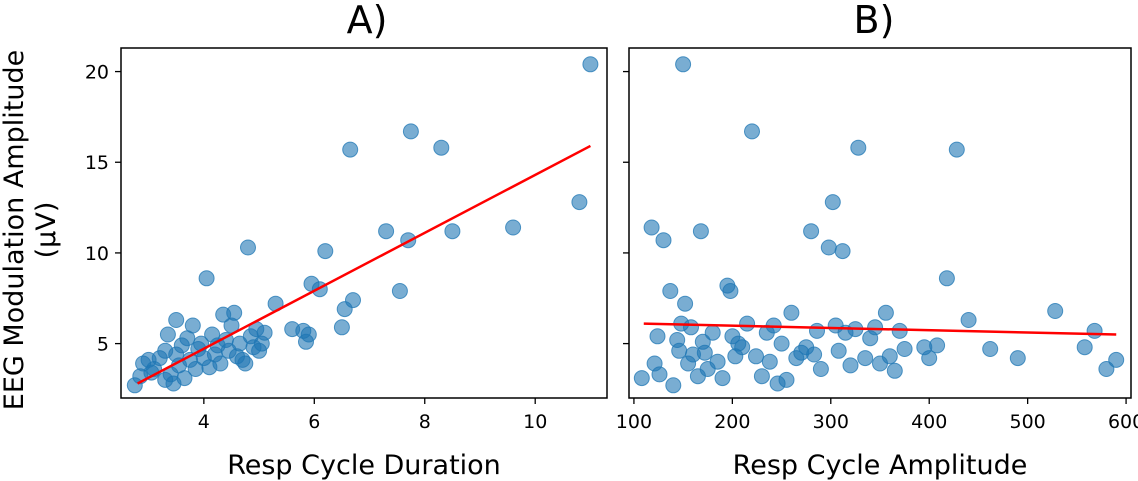 The height and width of the screenshot is (481, 1138). Describe the element at coordinates (97, 254) in the screenshot. I see `panel-a-y-tick-label: 10` at that location.